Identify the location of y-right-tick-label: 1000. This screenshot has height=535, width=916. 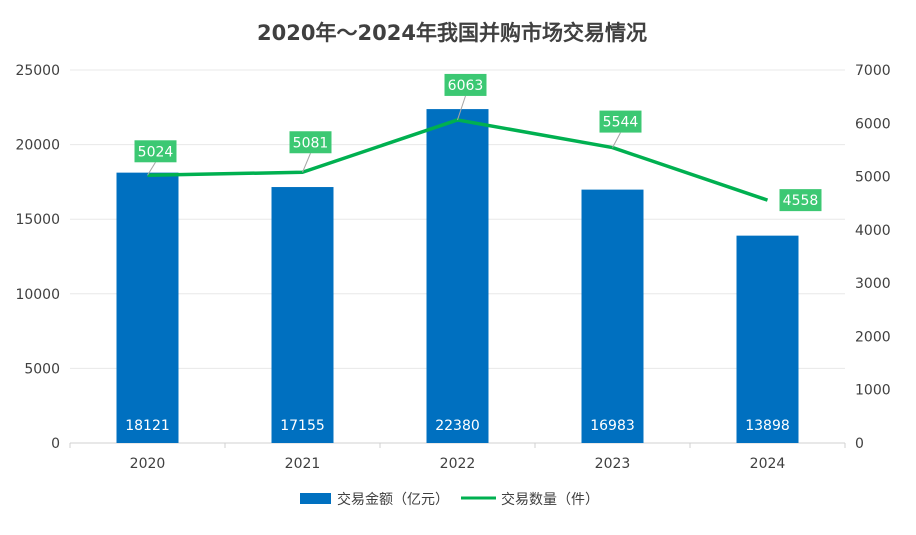
(873, 391).